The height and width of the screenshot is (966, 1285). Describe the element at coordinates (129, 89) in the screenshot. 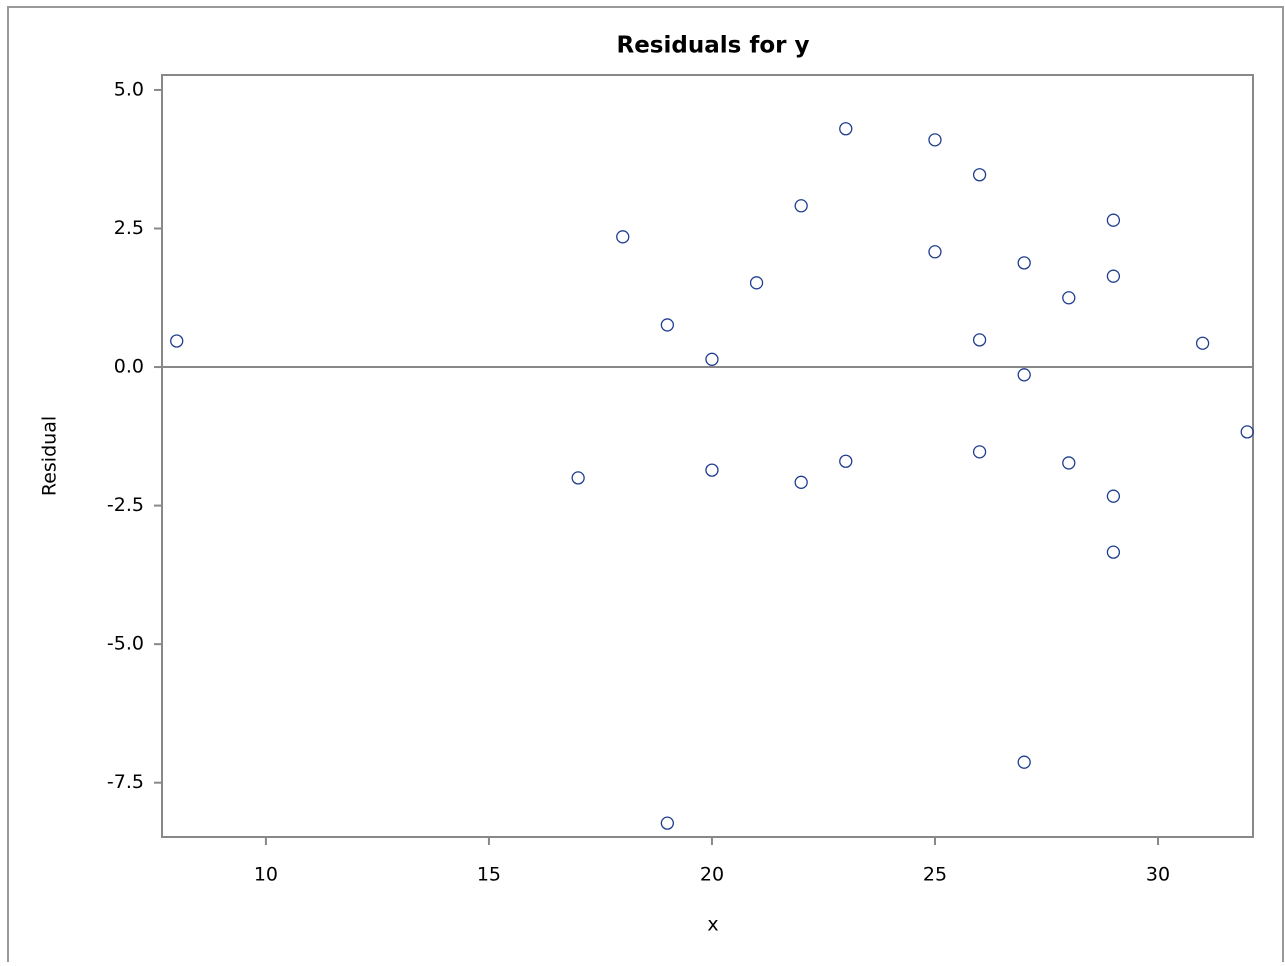

I see `y-tick-label: 5.0` at that location.